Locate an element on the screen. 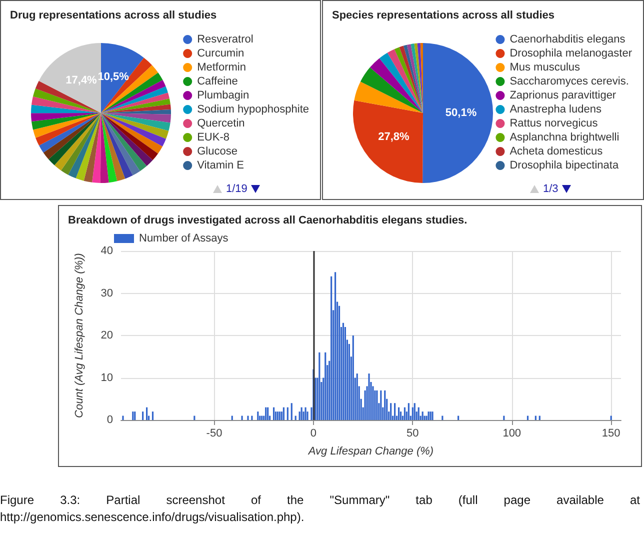 This screenshot has height=535, width=644. legend-label: Anastrepha ludens is located at coordinates (556, 110).